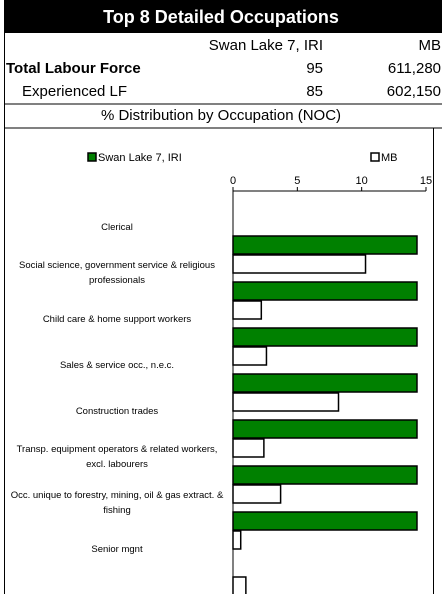 The height and width of the screenshot is (594, 442). Describe the element at coordinates (430, 45) in the screenshot. I see `column-header: MB` at that location.